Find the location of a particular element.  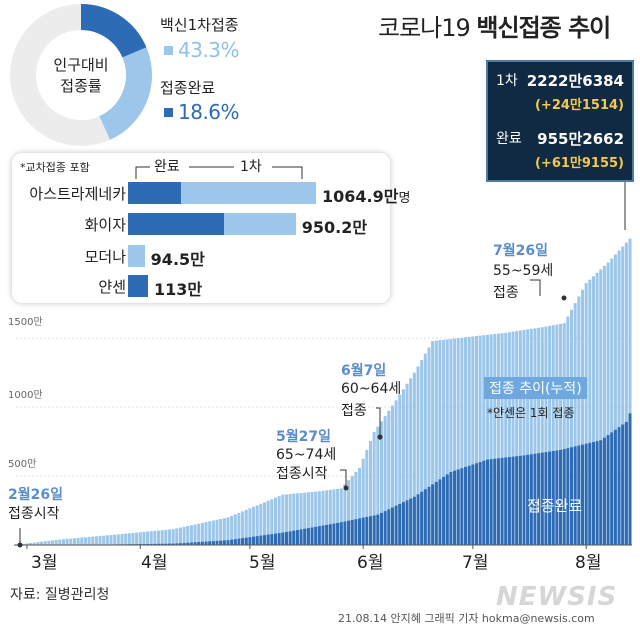

series-label-cumulative: 접종 추이(누적) is located at coordinates (535, 388).